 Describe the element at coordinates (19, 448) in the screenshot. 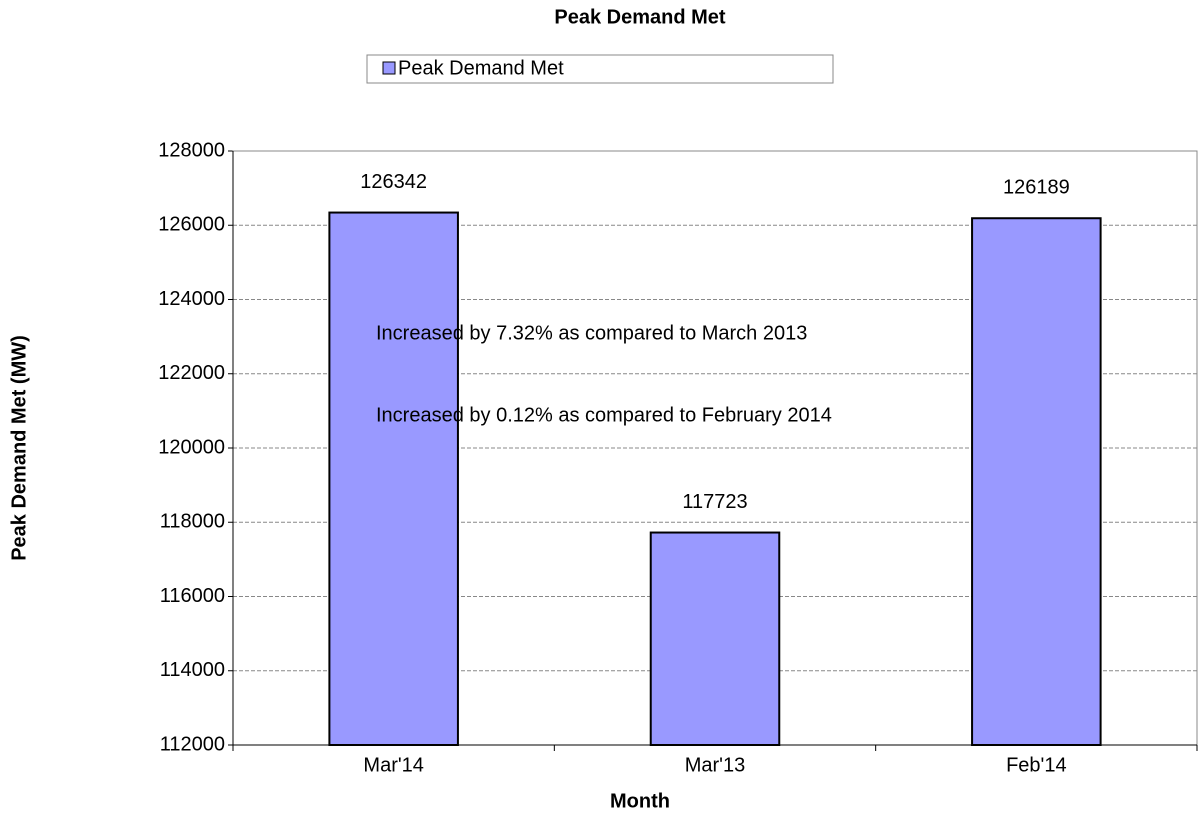

I see `y-axis-label: Peak Demand Met (MW)` at that location.